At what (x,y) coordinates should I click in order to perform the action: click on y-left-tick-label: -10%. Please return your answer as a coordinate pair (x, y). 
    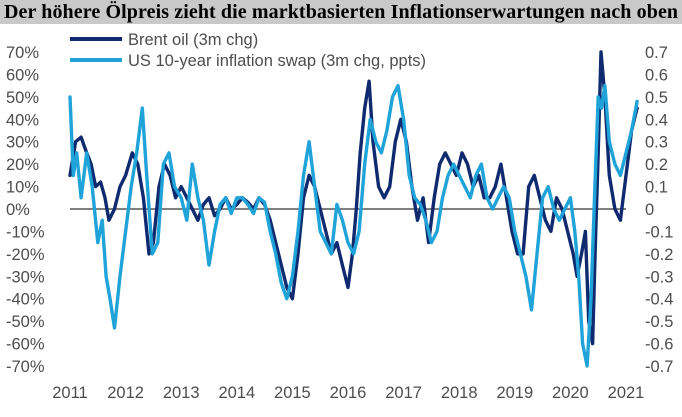
    Looking at the image, I should click on (25, 232).